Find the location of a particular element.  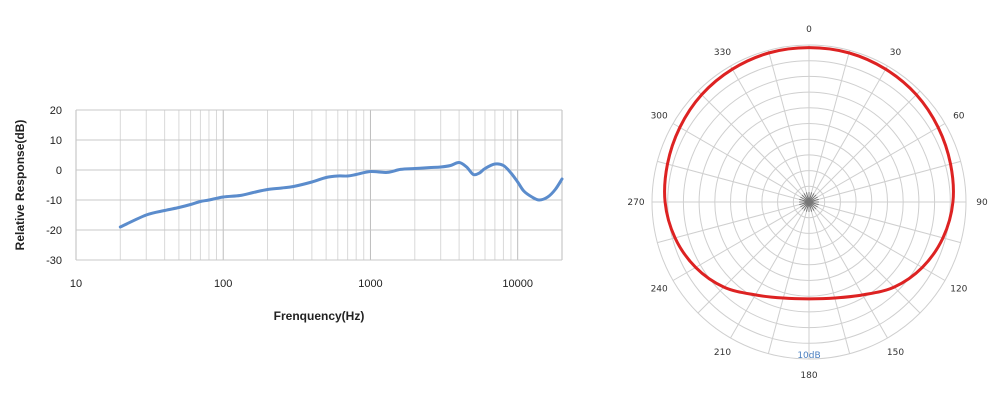

angle-label: 330 is located at coordinates (722, 53).